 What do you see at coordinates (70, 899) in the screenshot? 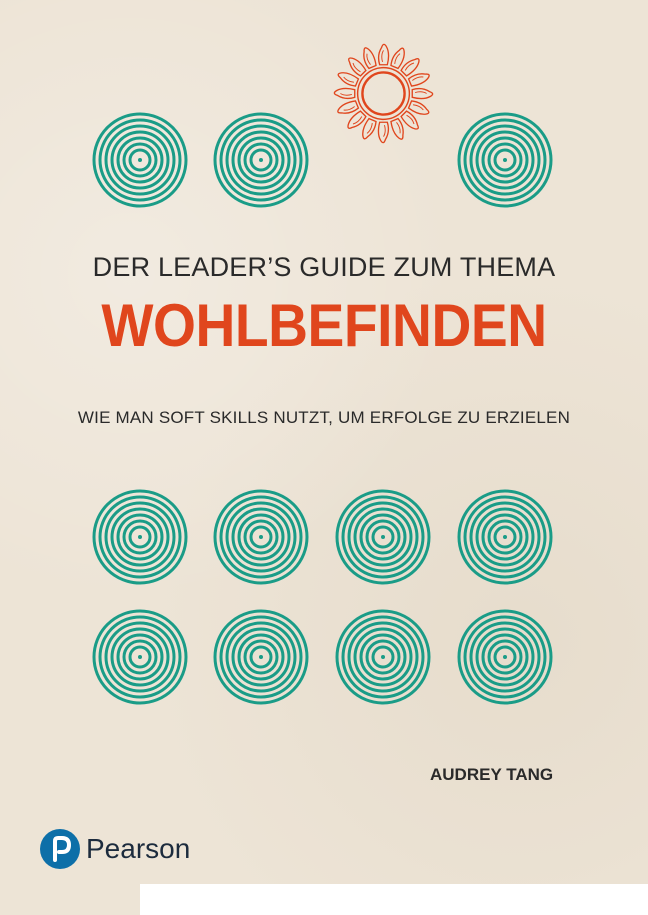
I see `bottom-edge-tint` at bounding box center [70, 899].